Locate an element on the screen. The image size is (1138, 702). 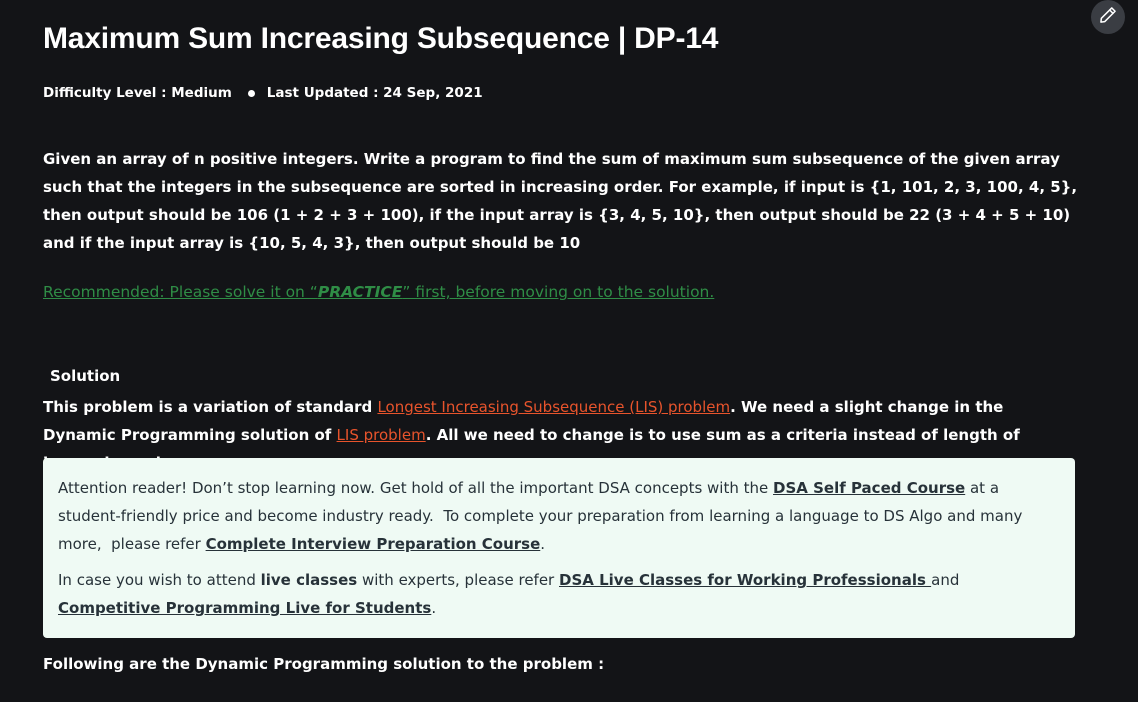
recommended-prefix: Recommended: Please solve it on “ is located at coordinates (180, 292).